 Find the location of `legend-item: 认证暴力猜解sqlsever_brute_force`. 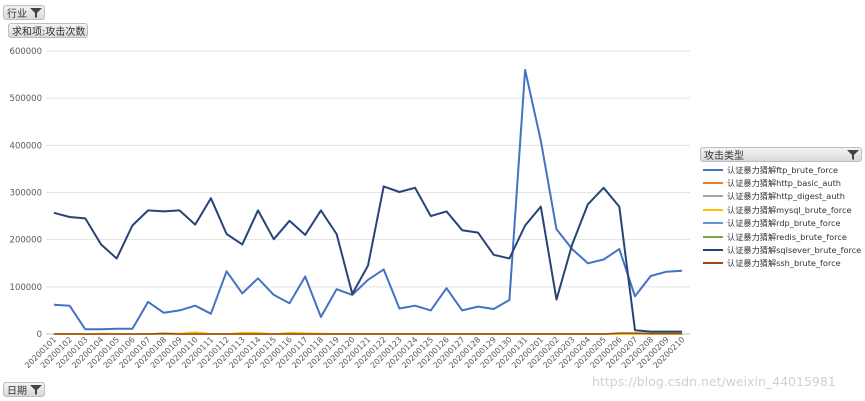

legend-item: 认证暴力猜解sqlsever_brute_force is located at coordinates (783, 249).